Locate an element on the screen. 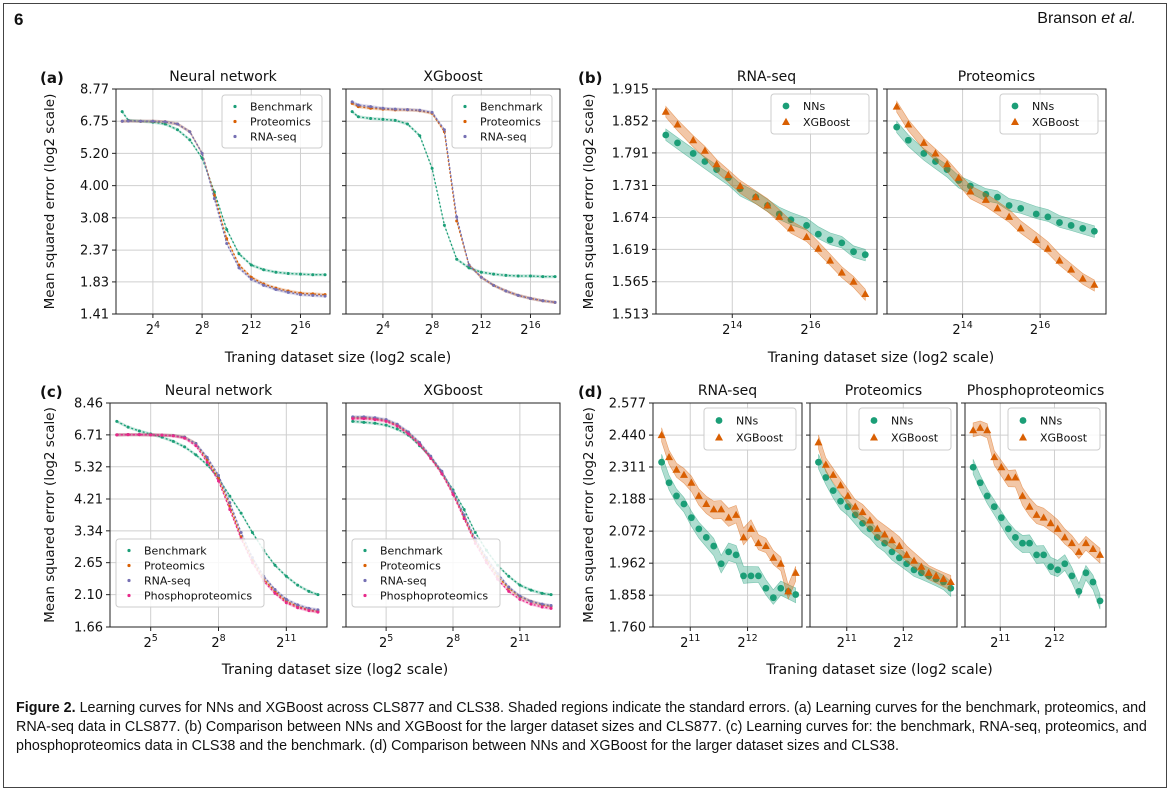 Image resolution: width=1172 pixels, height=792 pixels. legend-label: RNA-seq is located at coordinates (167, 581).